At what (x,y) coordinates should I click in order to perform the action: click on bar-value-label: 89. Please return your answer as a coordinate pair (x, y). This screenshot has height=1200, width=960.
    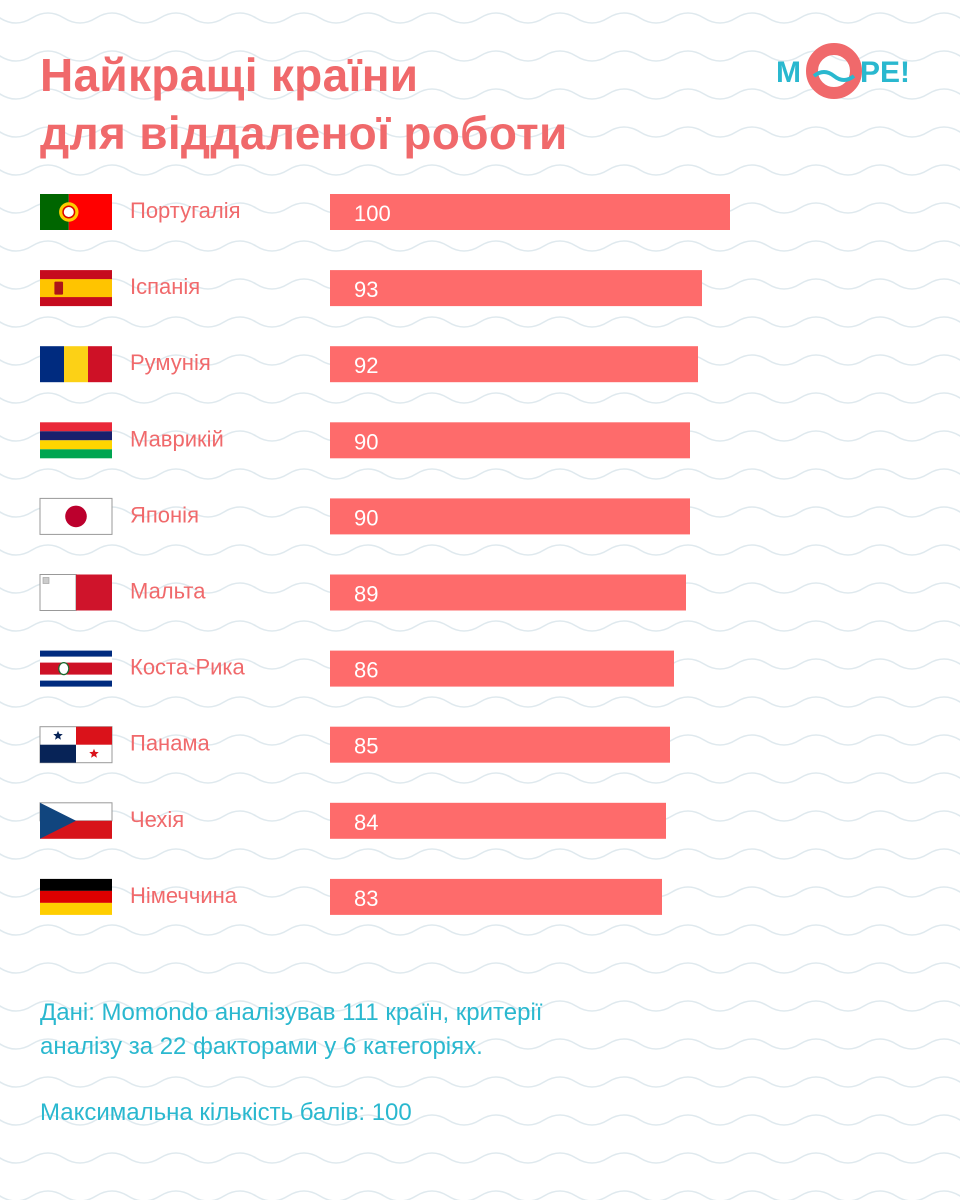
    Looking at the image, I should click on (366, 594).